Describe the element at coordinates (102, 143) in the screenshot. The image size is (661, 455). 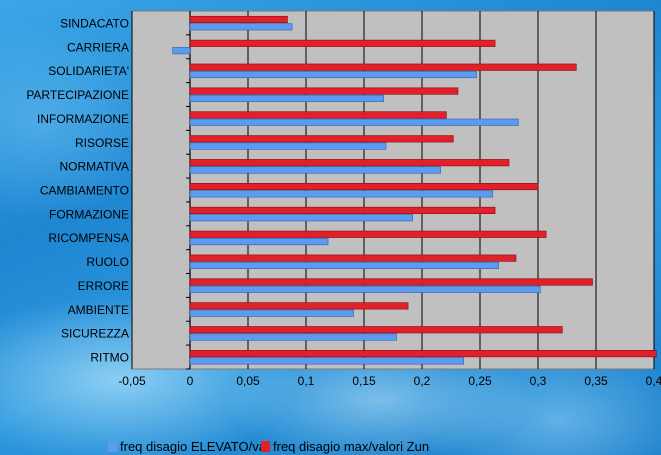
I see `category-label: RISORSE` at that location.